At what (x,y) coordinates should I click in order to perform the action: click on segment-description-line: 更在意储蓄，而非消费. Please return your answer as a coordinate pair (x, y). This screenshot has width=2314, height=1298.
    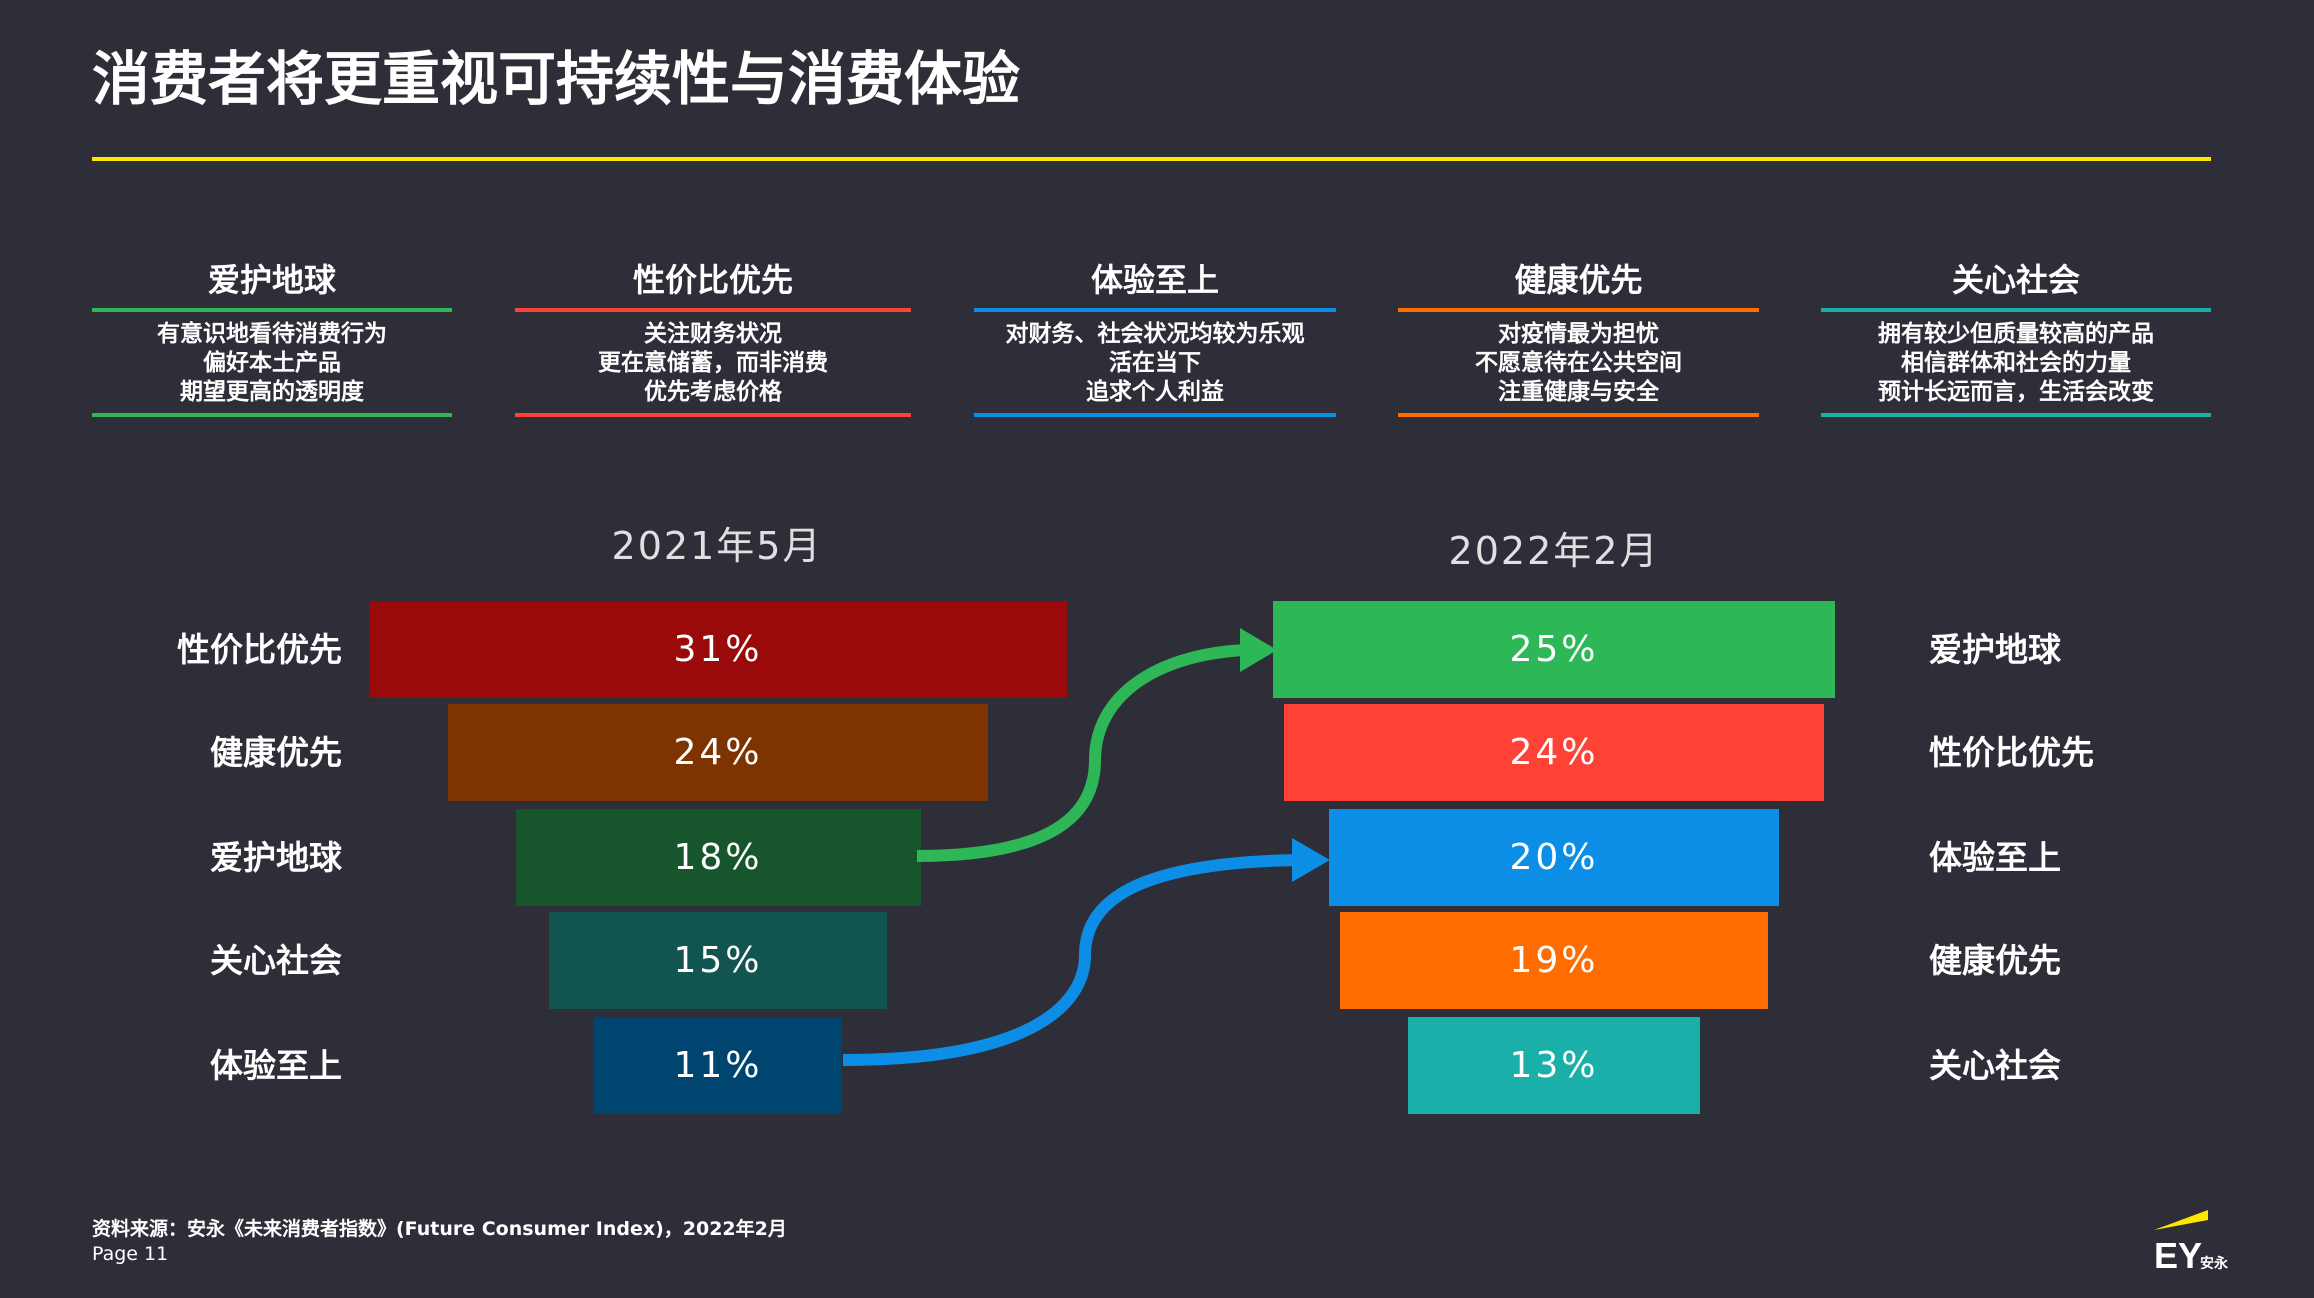
    Looking at the image, I should click on (713, 363).